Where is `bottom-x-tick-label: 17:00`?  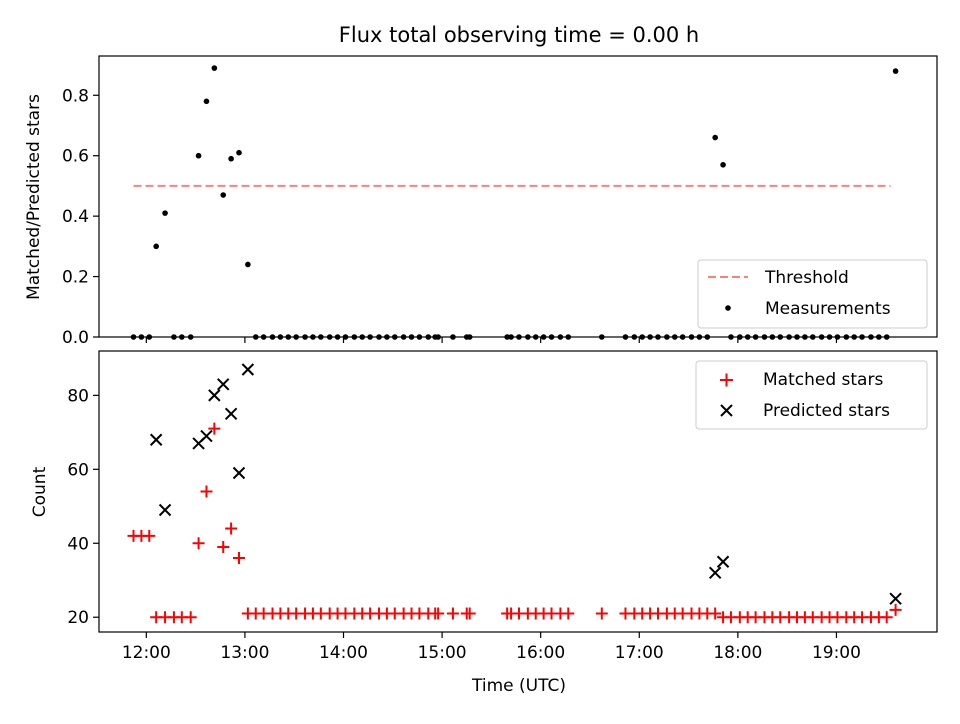
bottom-x-tick-label: 17:00 is located at coordinates (639, 653).